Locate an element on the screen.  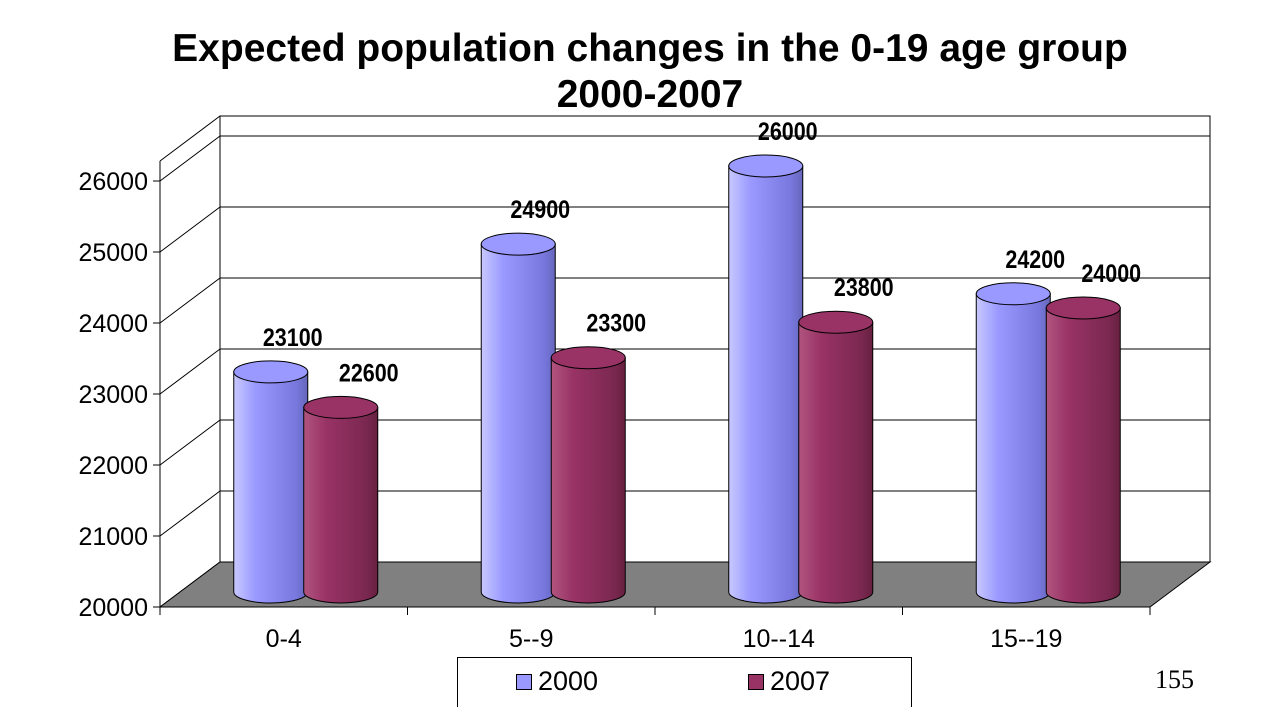
y-tick-label: 20000 is located at coordinates (113, 608).